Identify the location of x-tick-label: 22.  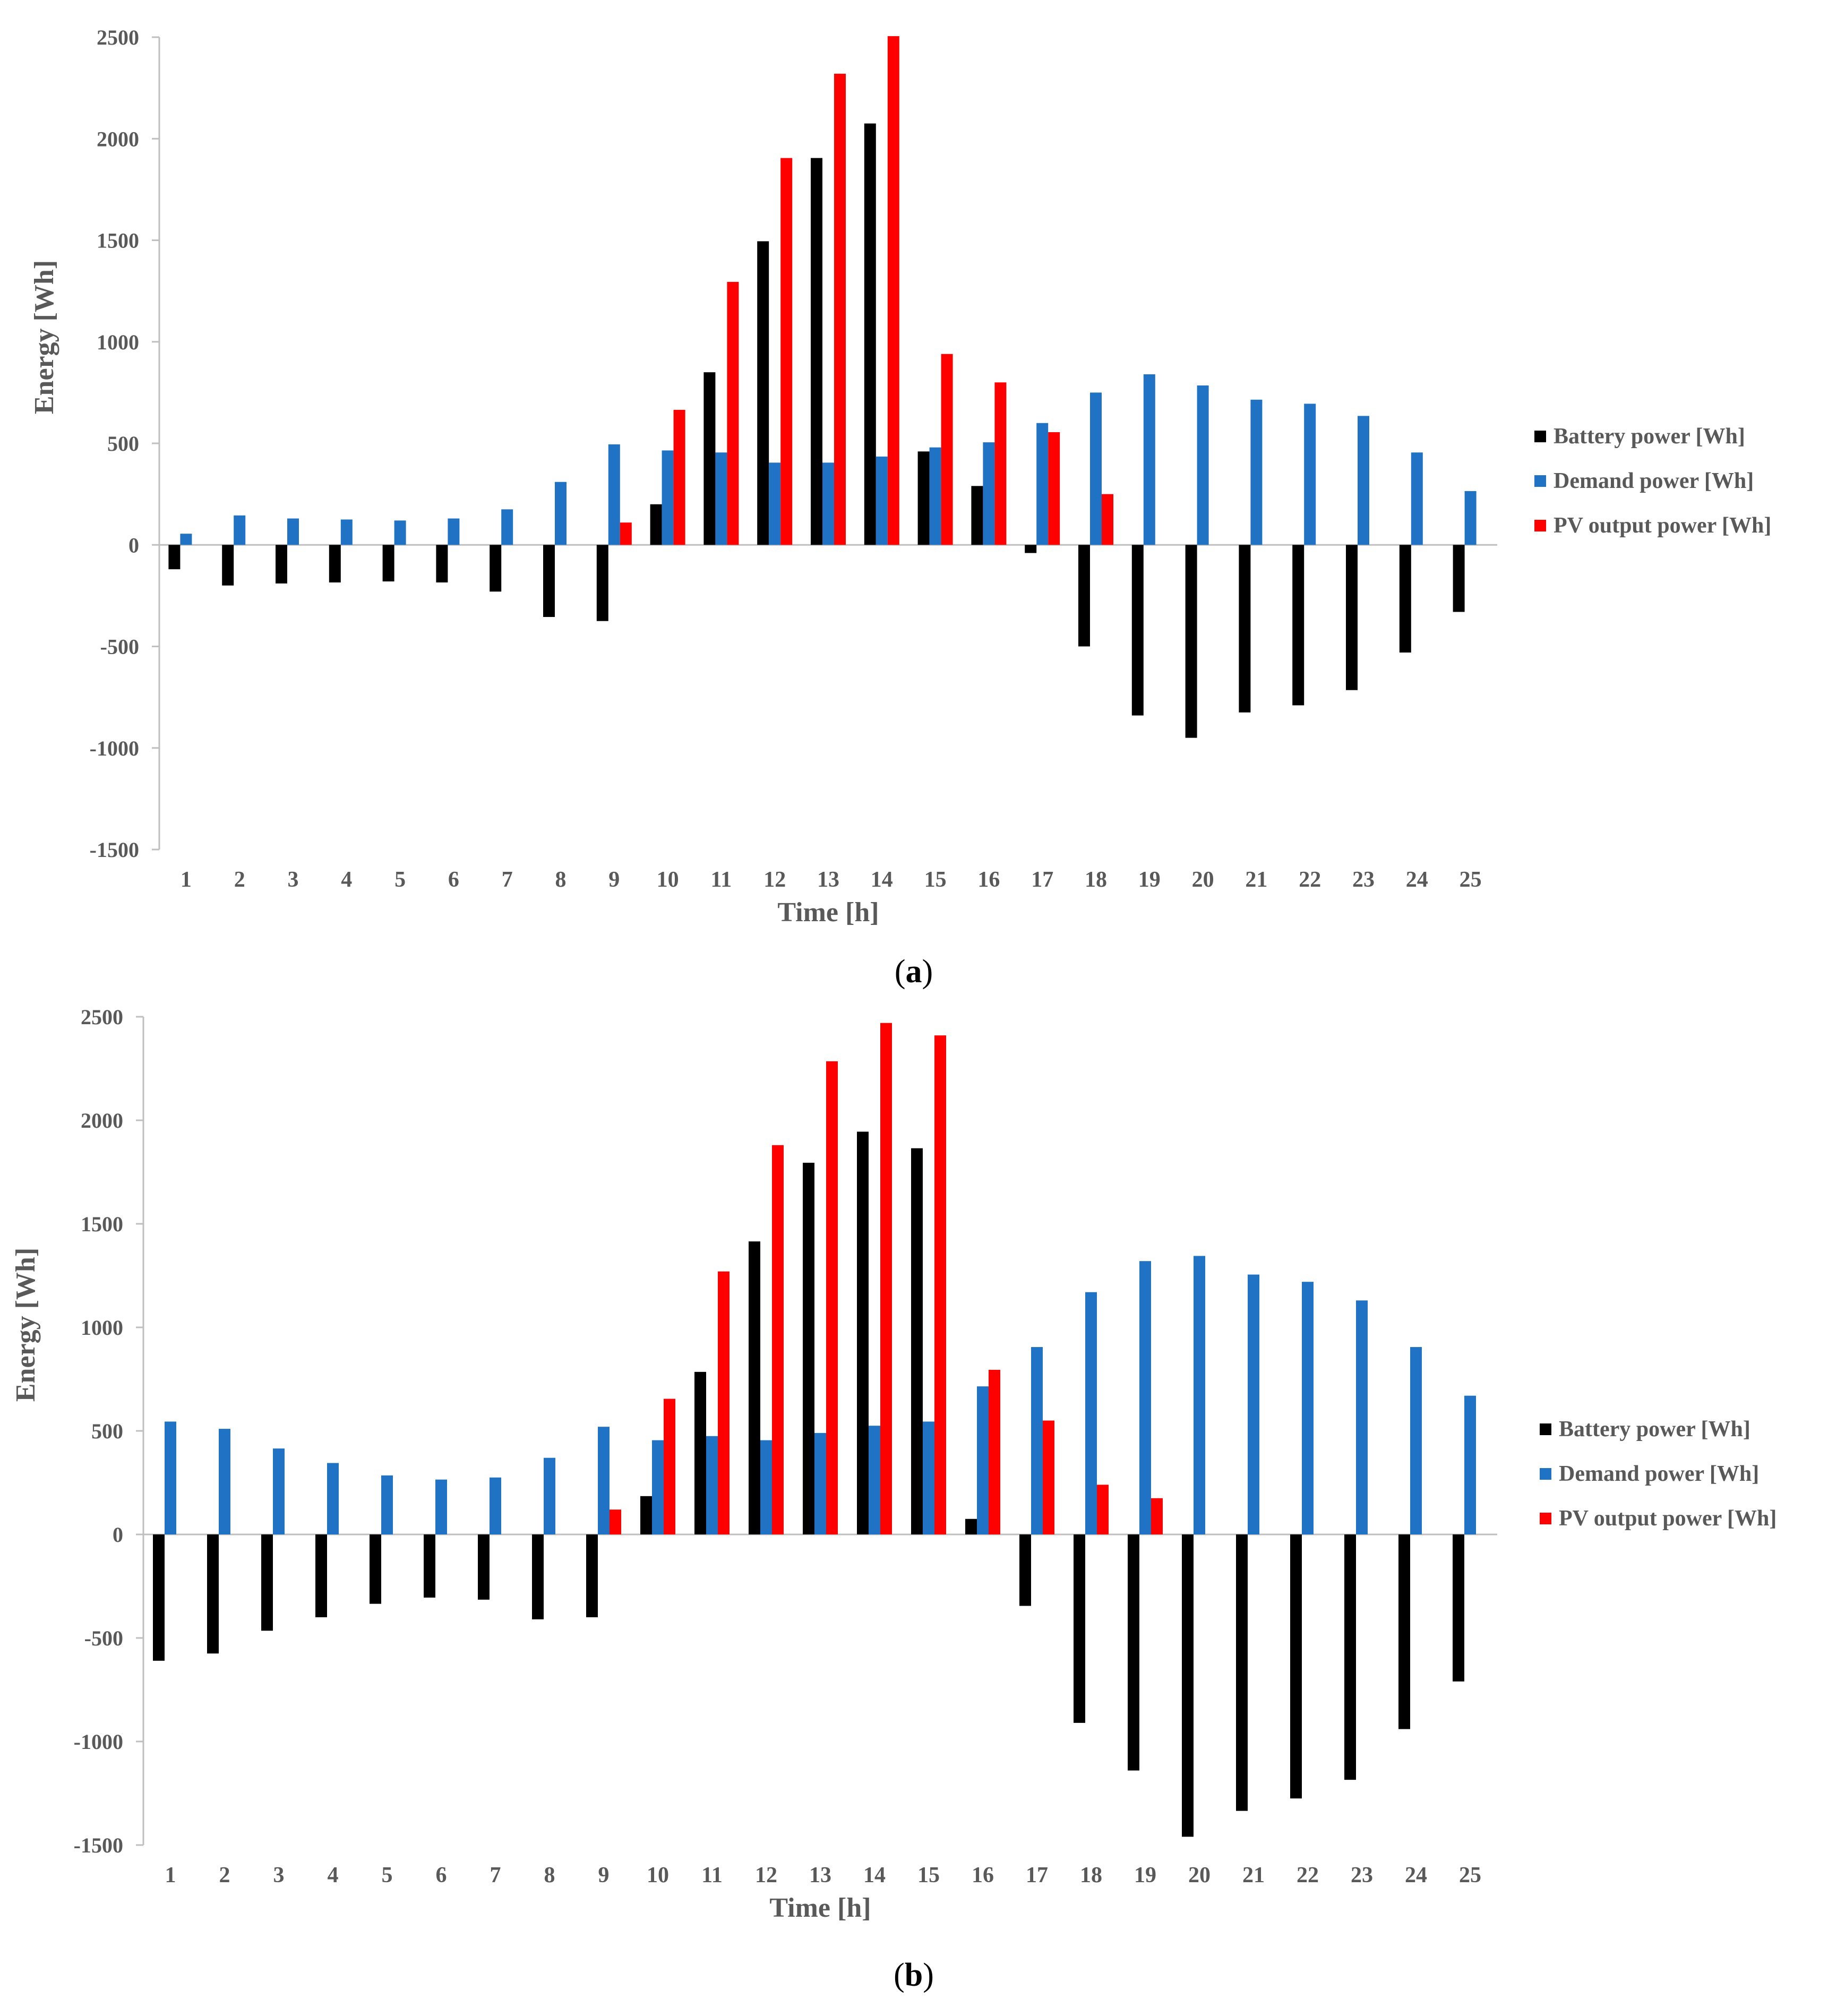
(1310, 880).